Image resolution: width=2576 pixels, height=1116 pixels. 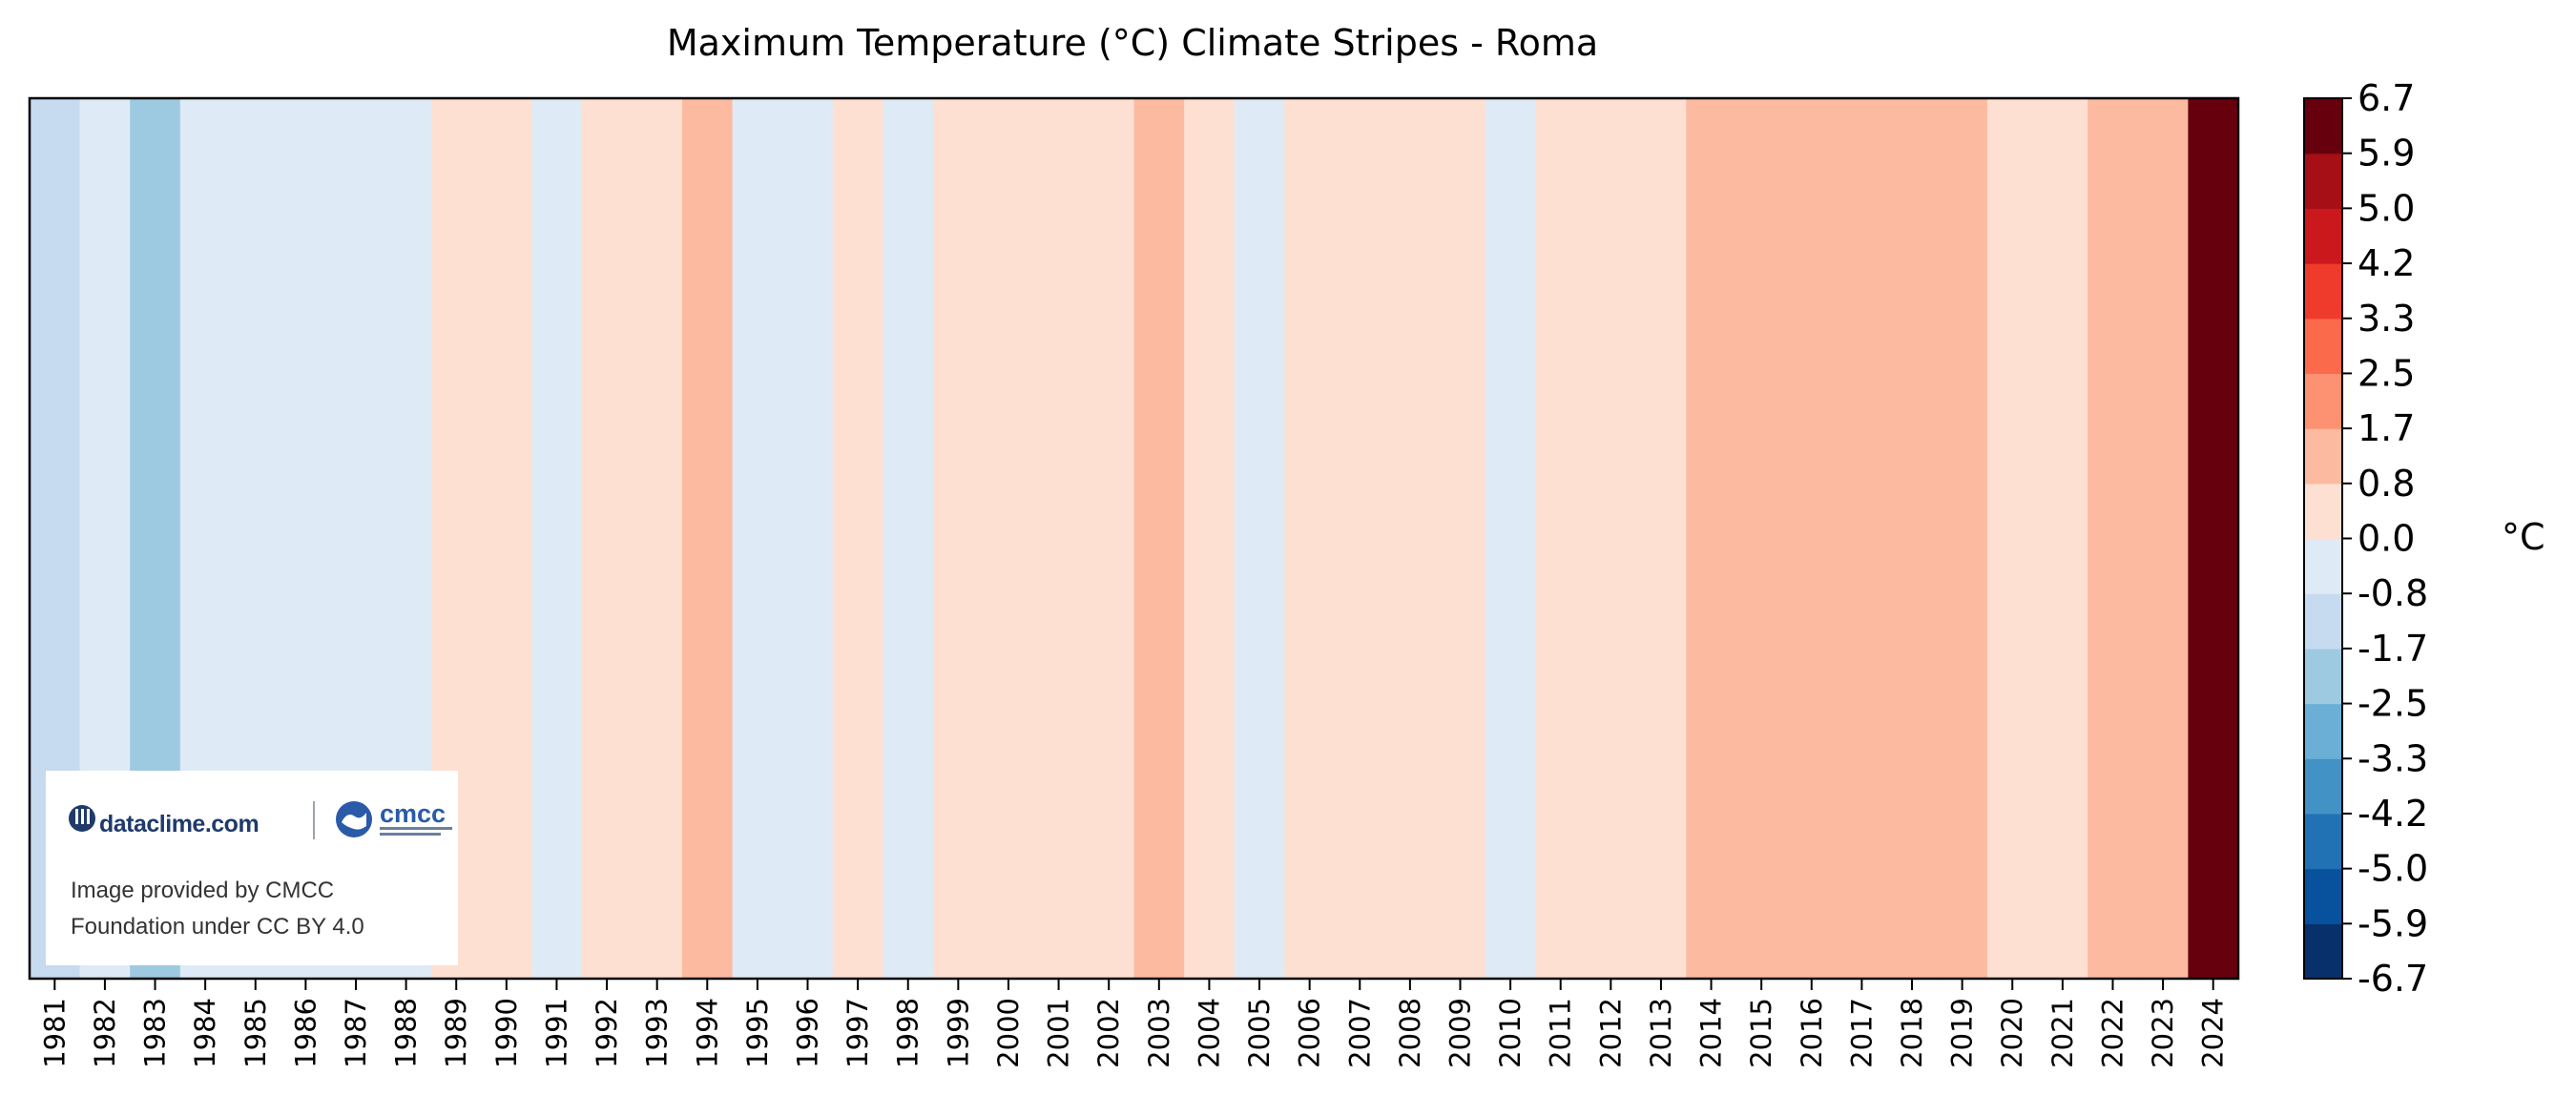 What do you see at coordinates (1561, 1033) in the screenshot?
I see `x-tick-label: 2011` at bounding box center [1561, 1033].